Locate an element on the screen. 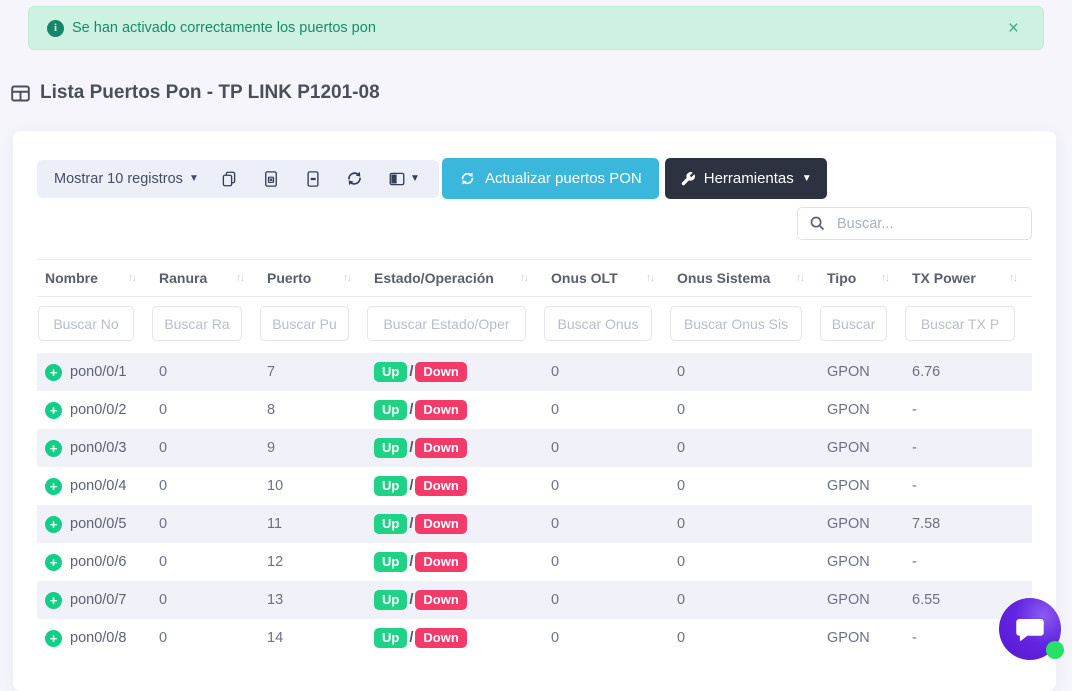 The image size is (1072, 691). column-header: TX Power ↑↓ is located at coordinates (968, 278).